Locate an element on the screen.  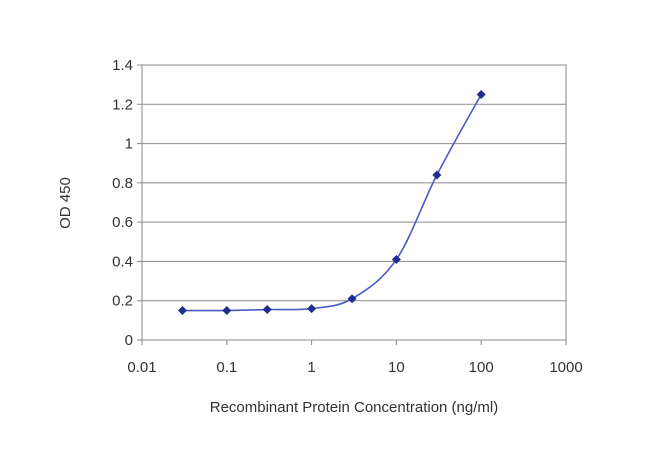
y-tick-label: 0.2 is located at coordinates (122, 301).